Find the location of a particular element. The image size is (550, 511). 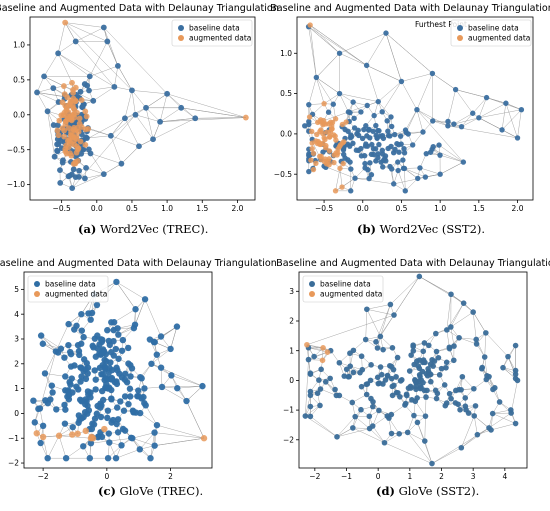

legend-label: baseline data is located at coordinates (493, 28).